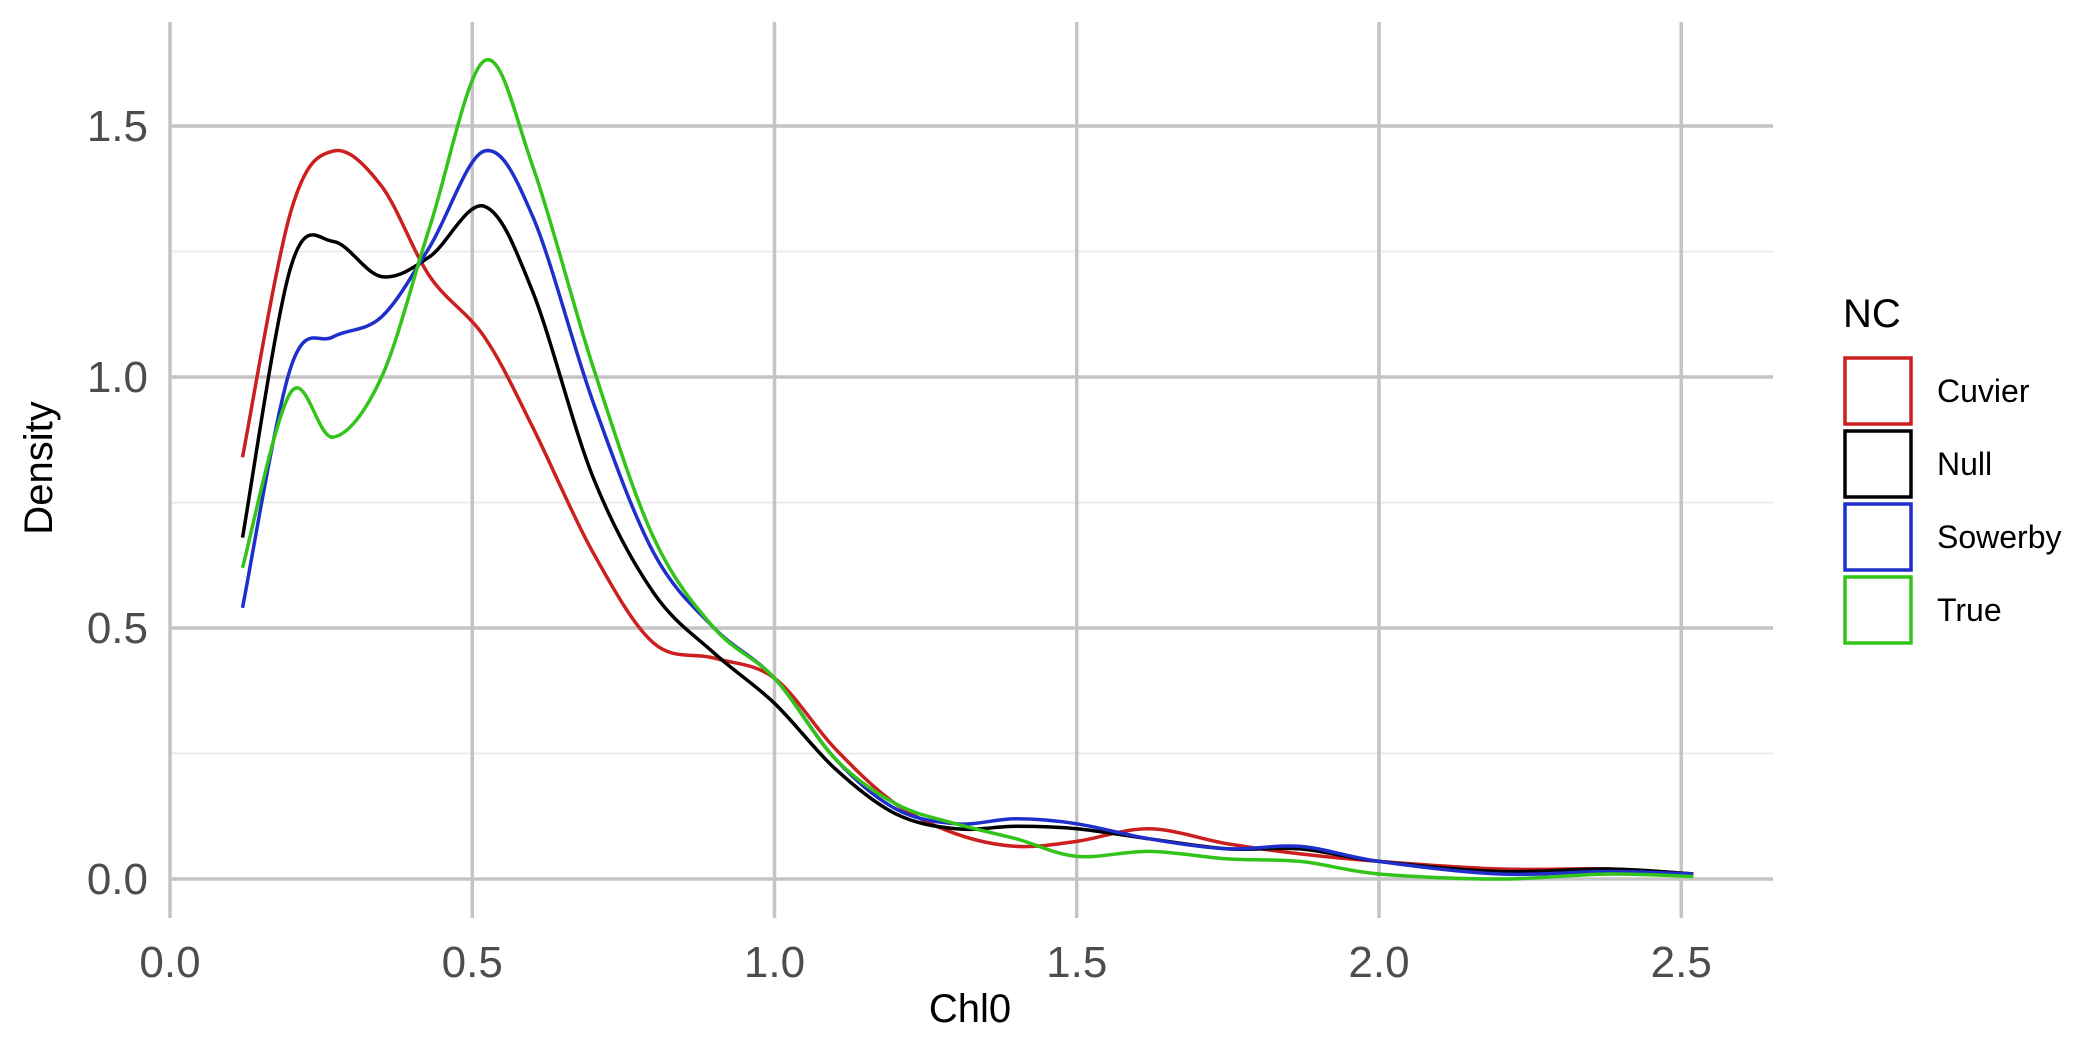 Image resolution: width=2100 pixels, height=1050 pixels. What do you see at coordinates (1969, 610) in the screenshot?
I see `legend-label-true: True` at bounding box center [1969, 610].